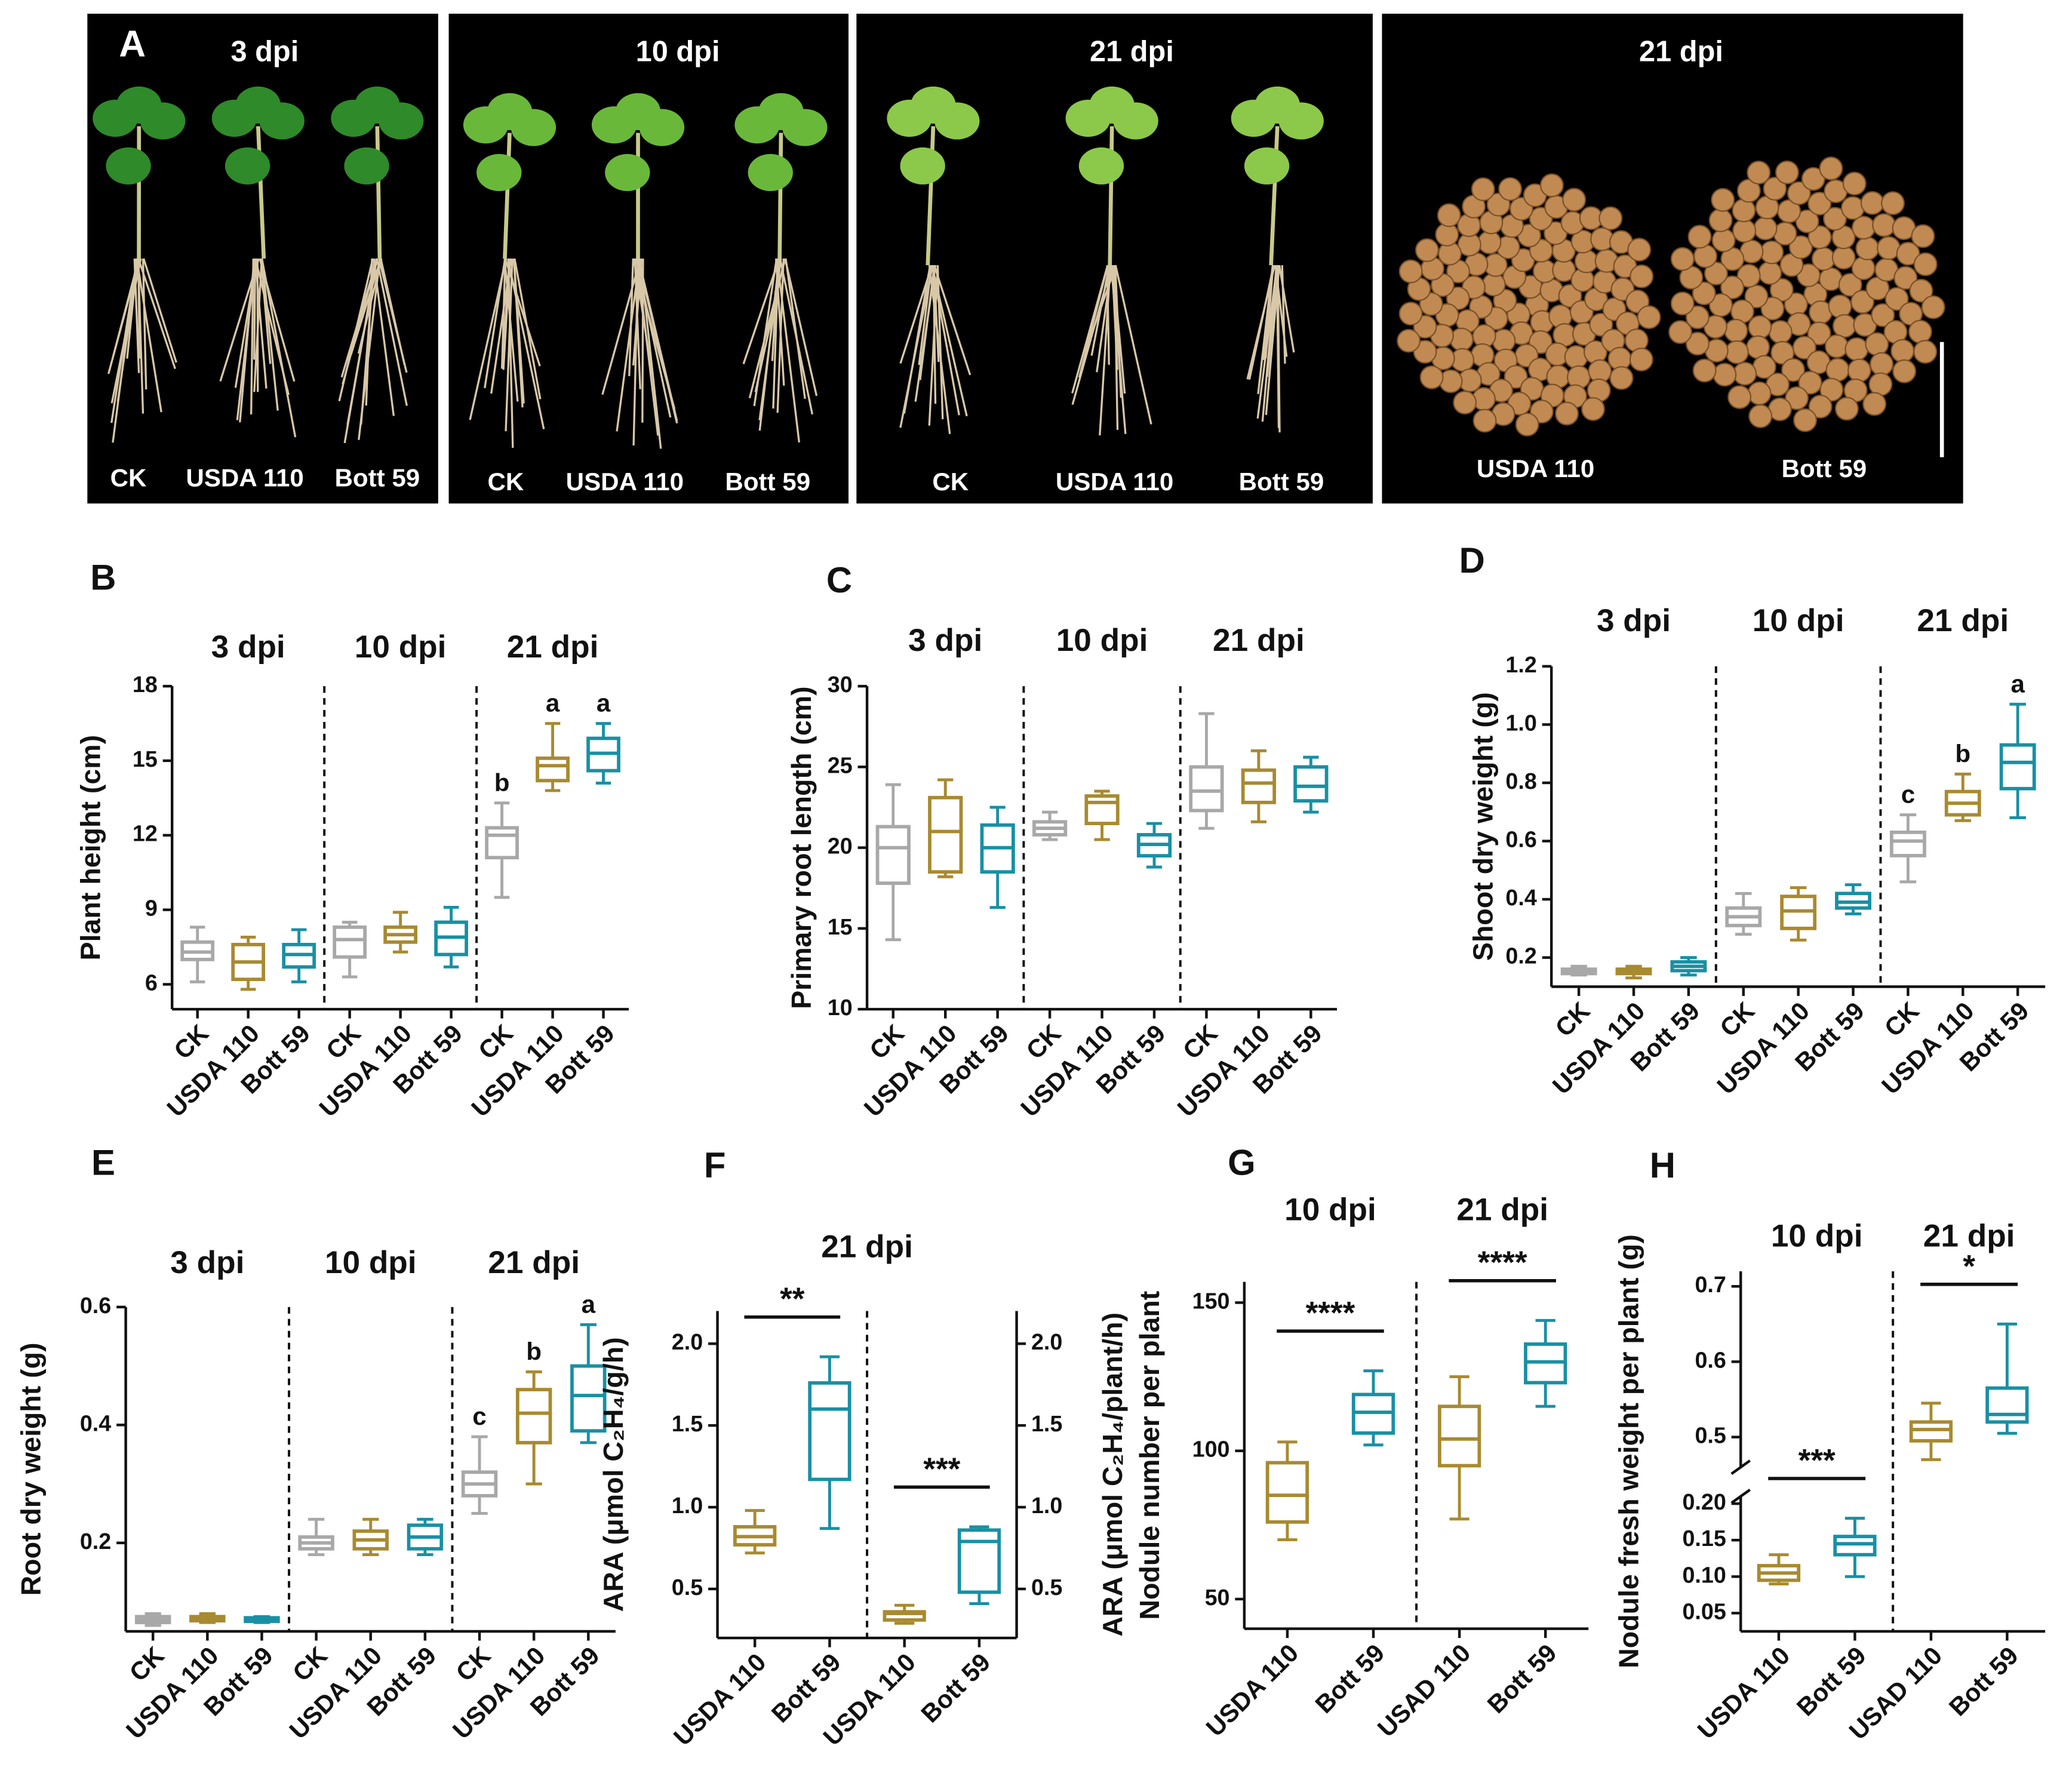  What do you see at coordinates (1132, 51) in the screenshot?
I see `photo-title: 21 dpi` at bounding box center [1132, 51].